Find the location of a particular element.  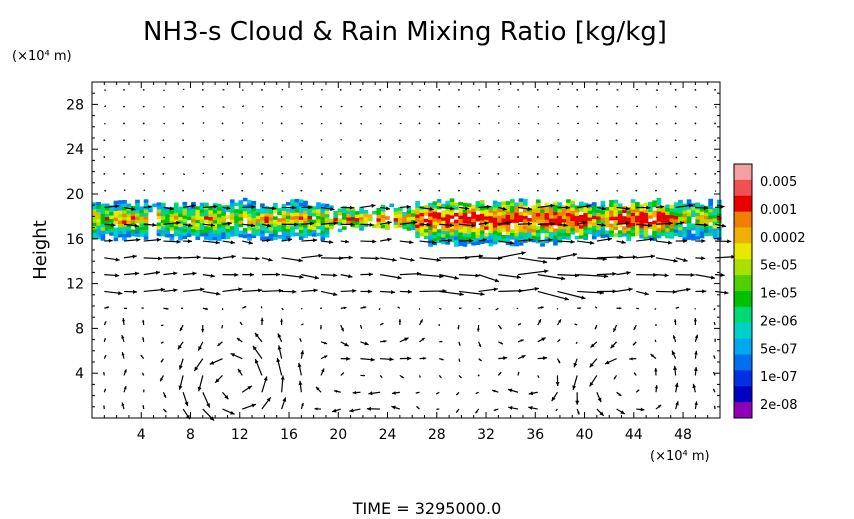

colorbar-swatch is located at coordinates (743, 331).